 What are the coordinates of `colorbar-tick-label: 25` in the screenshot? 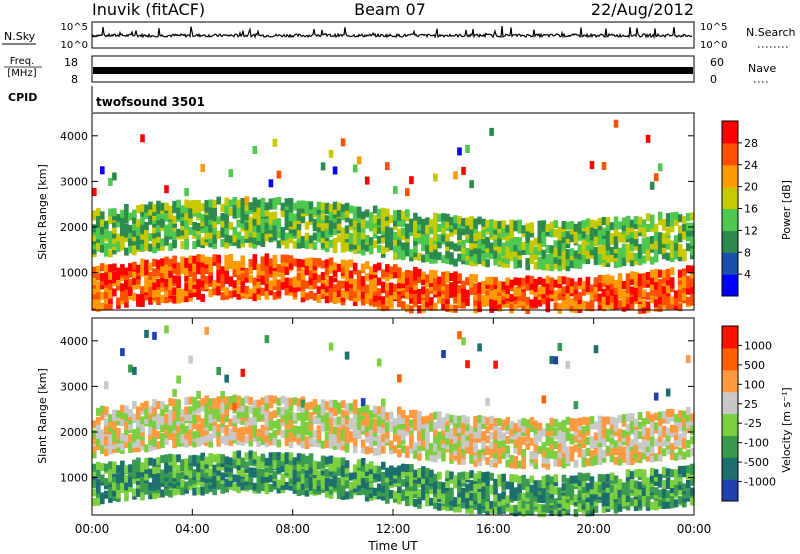 It's located at (751, 404).